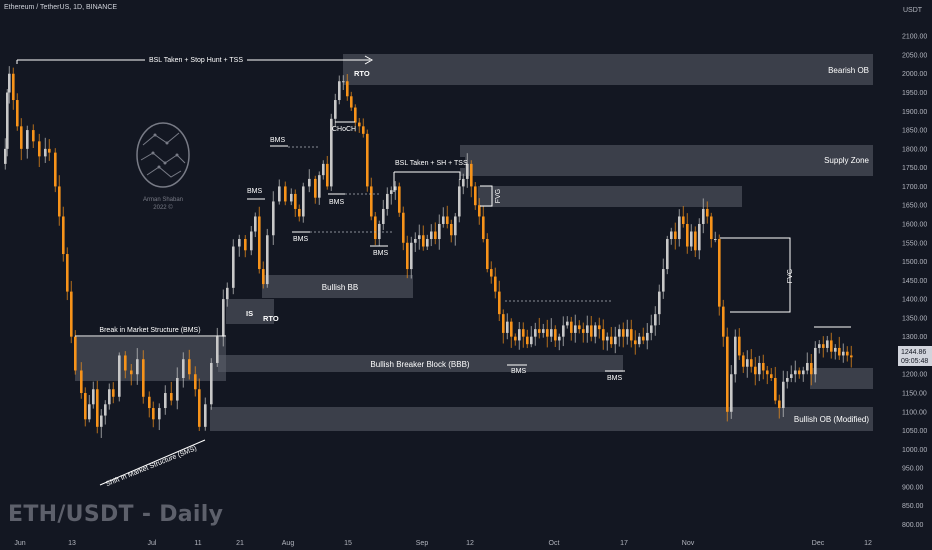 This screenshot has height=550, width=932. What do you see at coordinates (666, 160) in the screenshot?
I see `supply-zone` at bounding box center [666, 160].